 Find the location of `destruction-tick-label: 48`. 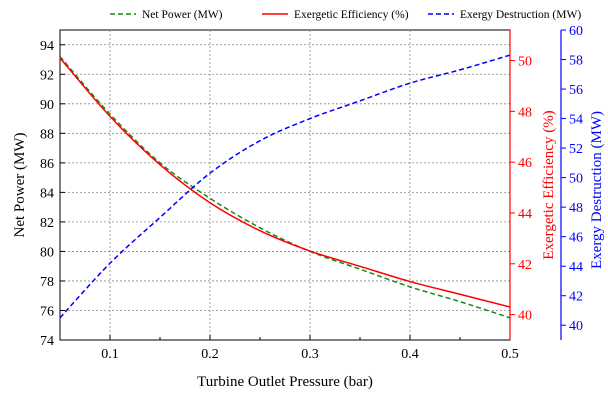

destruction-tick-label: 48 is located at coordinates (576, 208).